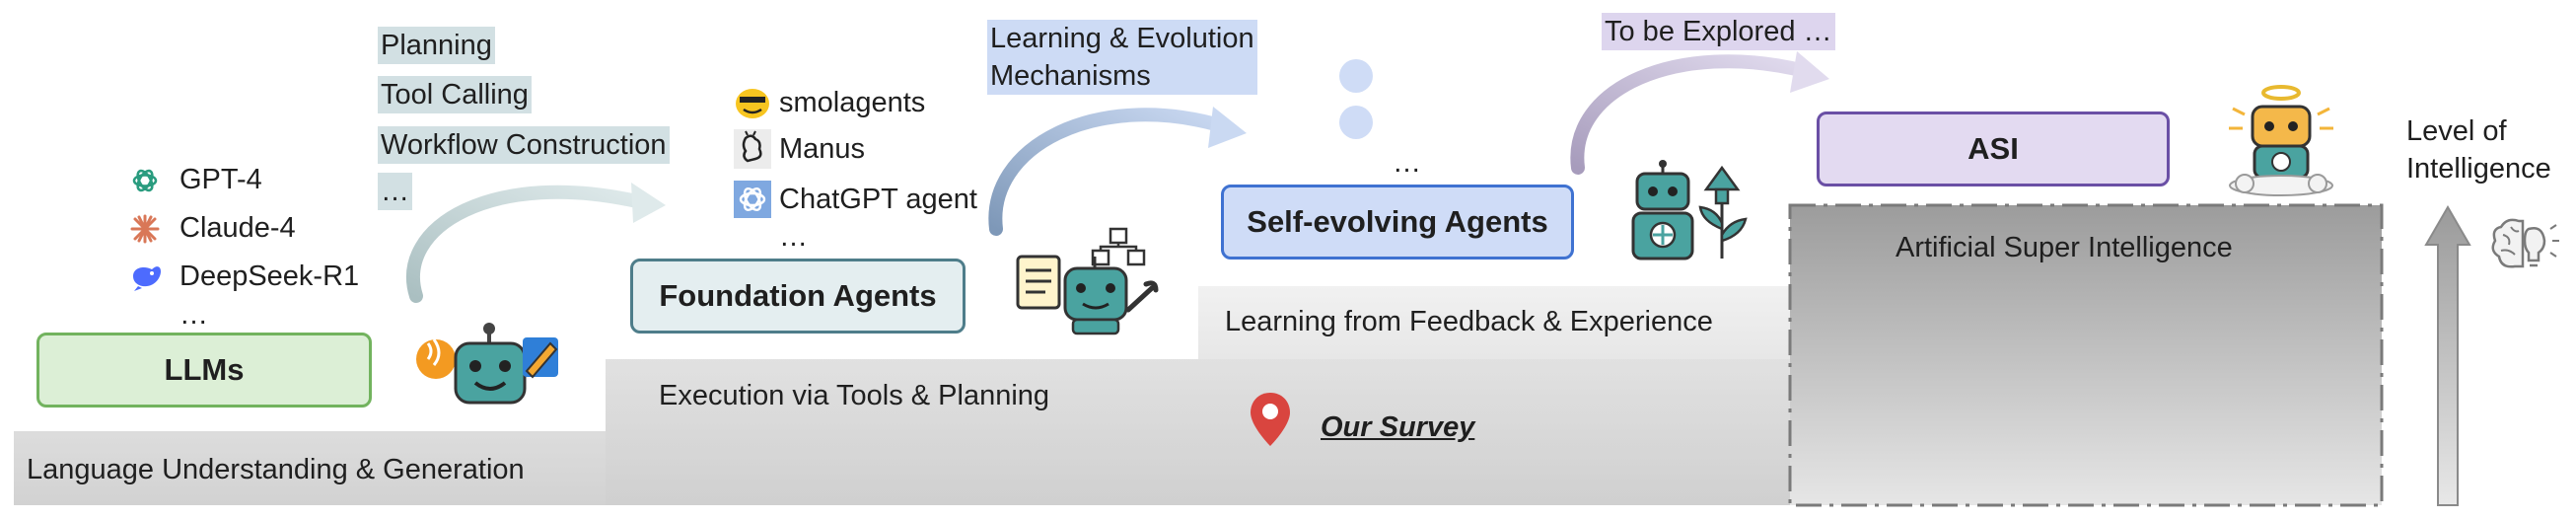 The width and height of the screenshot is (2576, 520). What do you see at coordinates (2064, 247) in the screenshot?
I see `floor-label-asi: Artificial Super Intelligence` at bounding box center [2064, 247].